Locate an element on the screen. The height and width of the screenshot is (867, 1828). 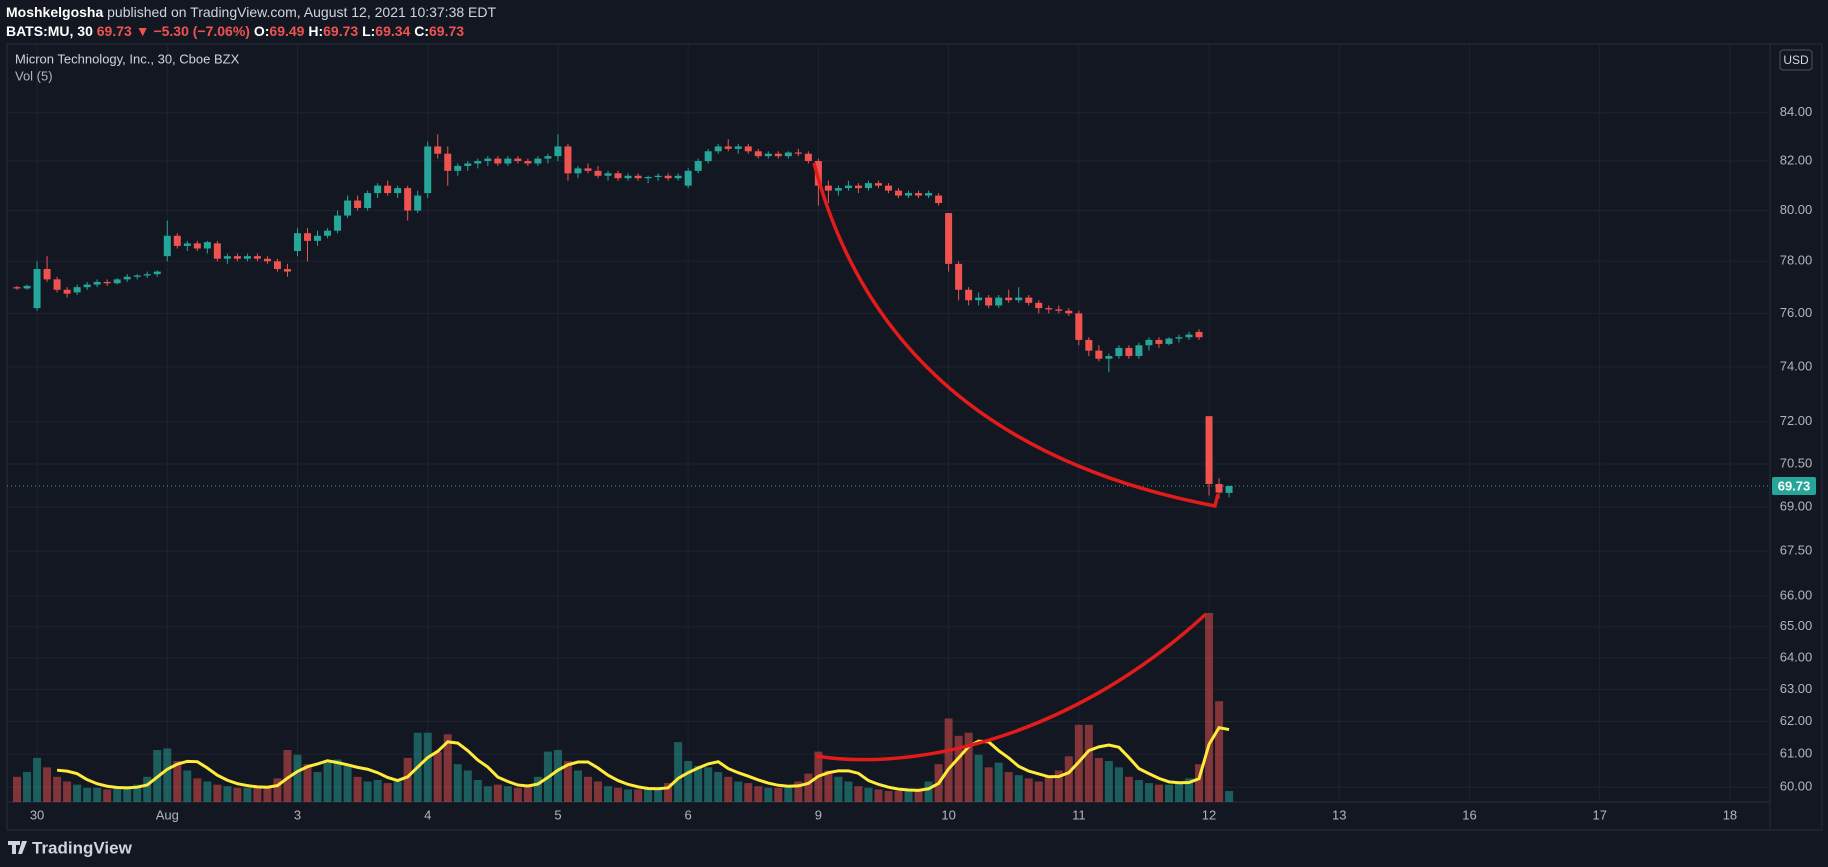
legend-volume: Vol (5) is located at coordinates (34, 75).